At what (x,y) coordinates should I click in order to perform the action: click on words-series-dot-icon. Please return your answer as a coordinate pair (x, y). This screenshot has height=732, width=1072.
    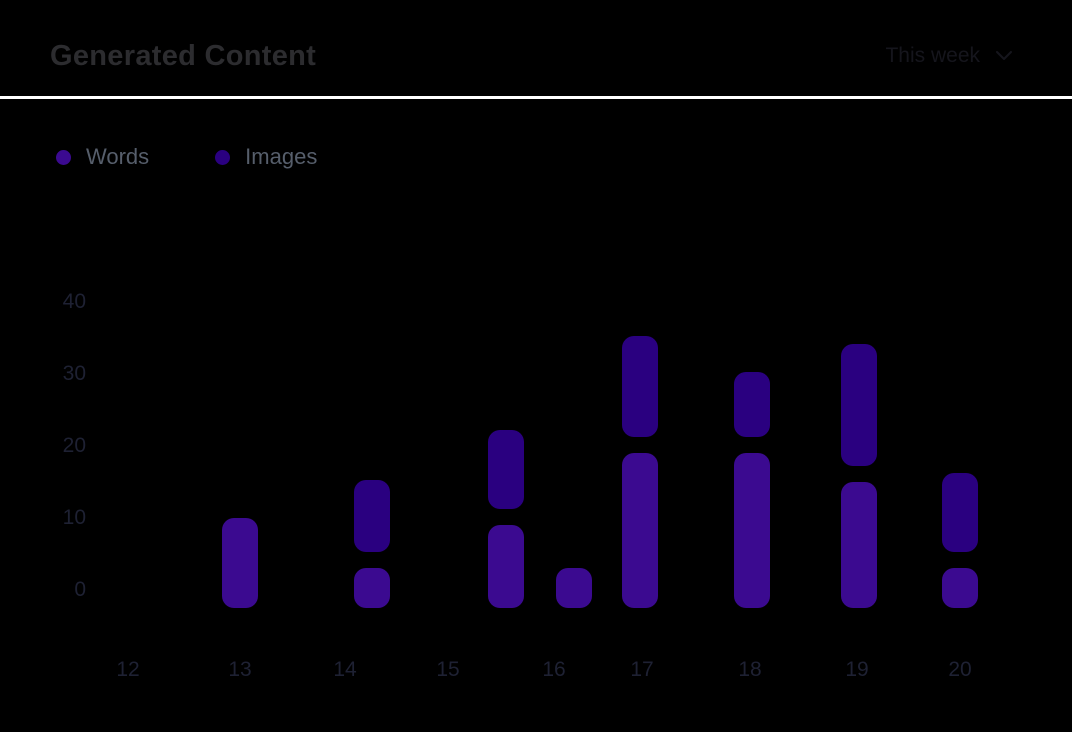
    Looking at the image, I should click on (63, 157).